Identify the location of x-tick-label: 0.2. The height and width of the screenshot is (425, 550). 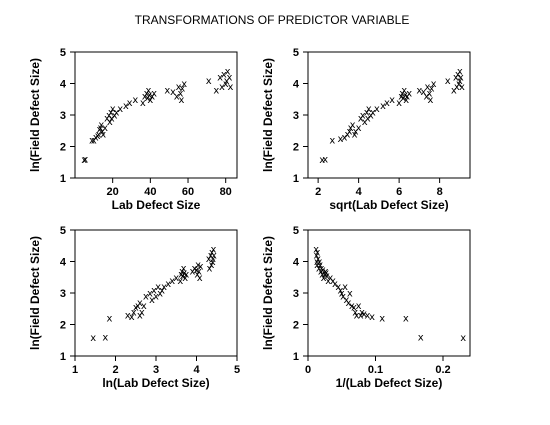
(442, 370).